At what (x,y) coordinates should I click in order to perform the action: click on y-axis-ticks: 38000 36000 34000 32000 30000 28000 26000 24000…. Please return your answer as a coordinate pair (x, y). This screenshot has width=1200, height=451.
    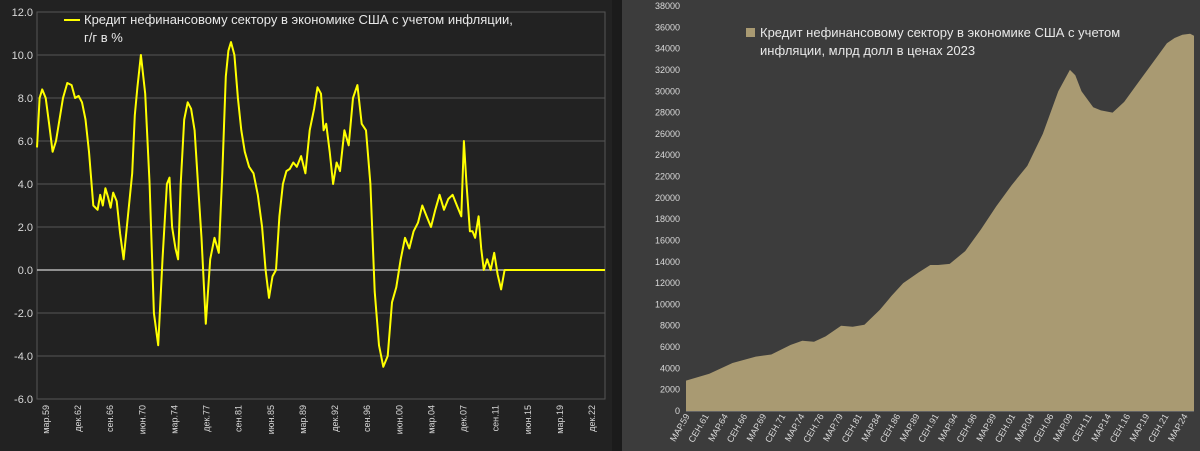
    Looking at the image, I should click on (667, 208).